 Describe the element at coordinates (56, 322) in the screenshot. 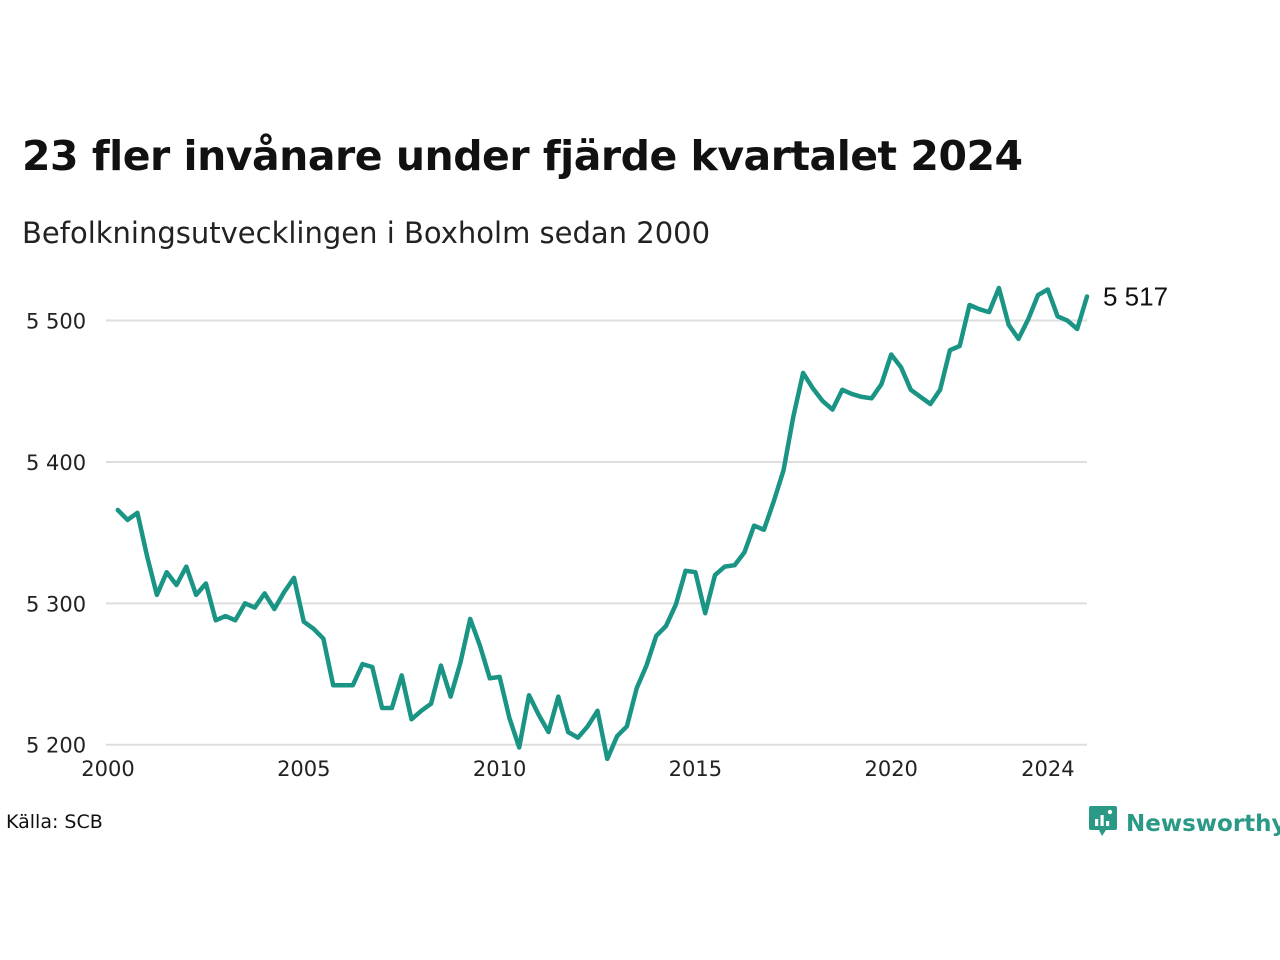

I see `y-tick-label: 5 500` at that location.